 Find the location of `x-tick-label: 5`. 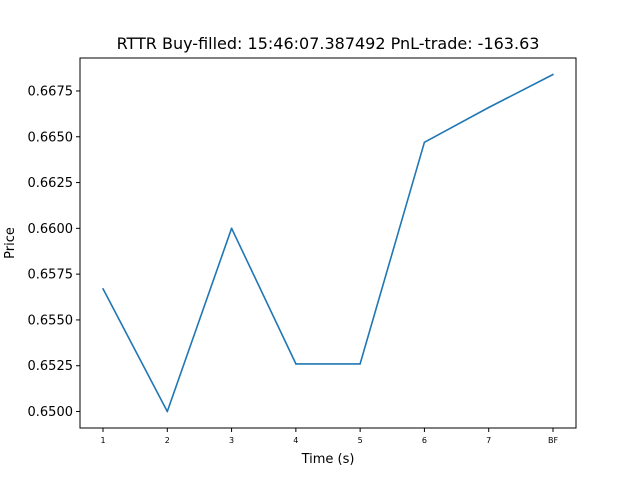

x-tick-label: 5 is located at coordinates (360, 440).